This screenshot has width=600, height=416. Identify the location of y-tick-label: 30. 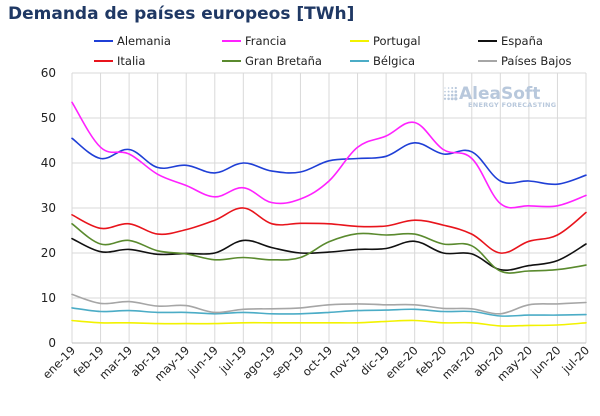
(48, 208).